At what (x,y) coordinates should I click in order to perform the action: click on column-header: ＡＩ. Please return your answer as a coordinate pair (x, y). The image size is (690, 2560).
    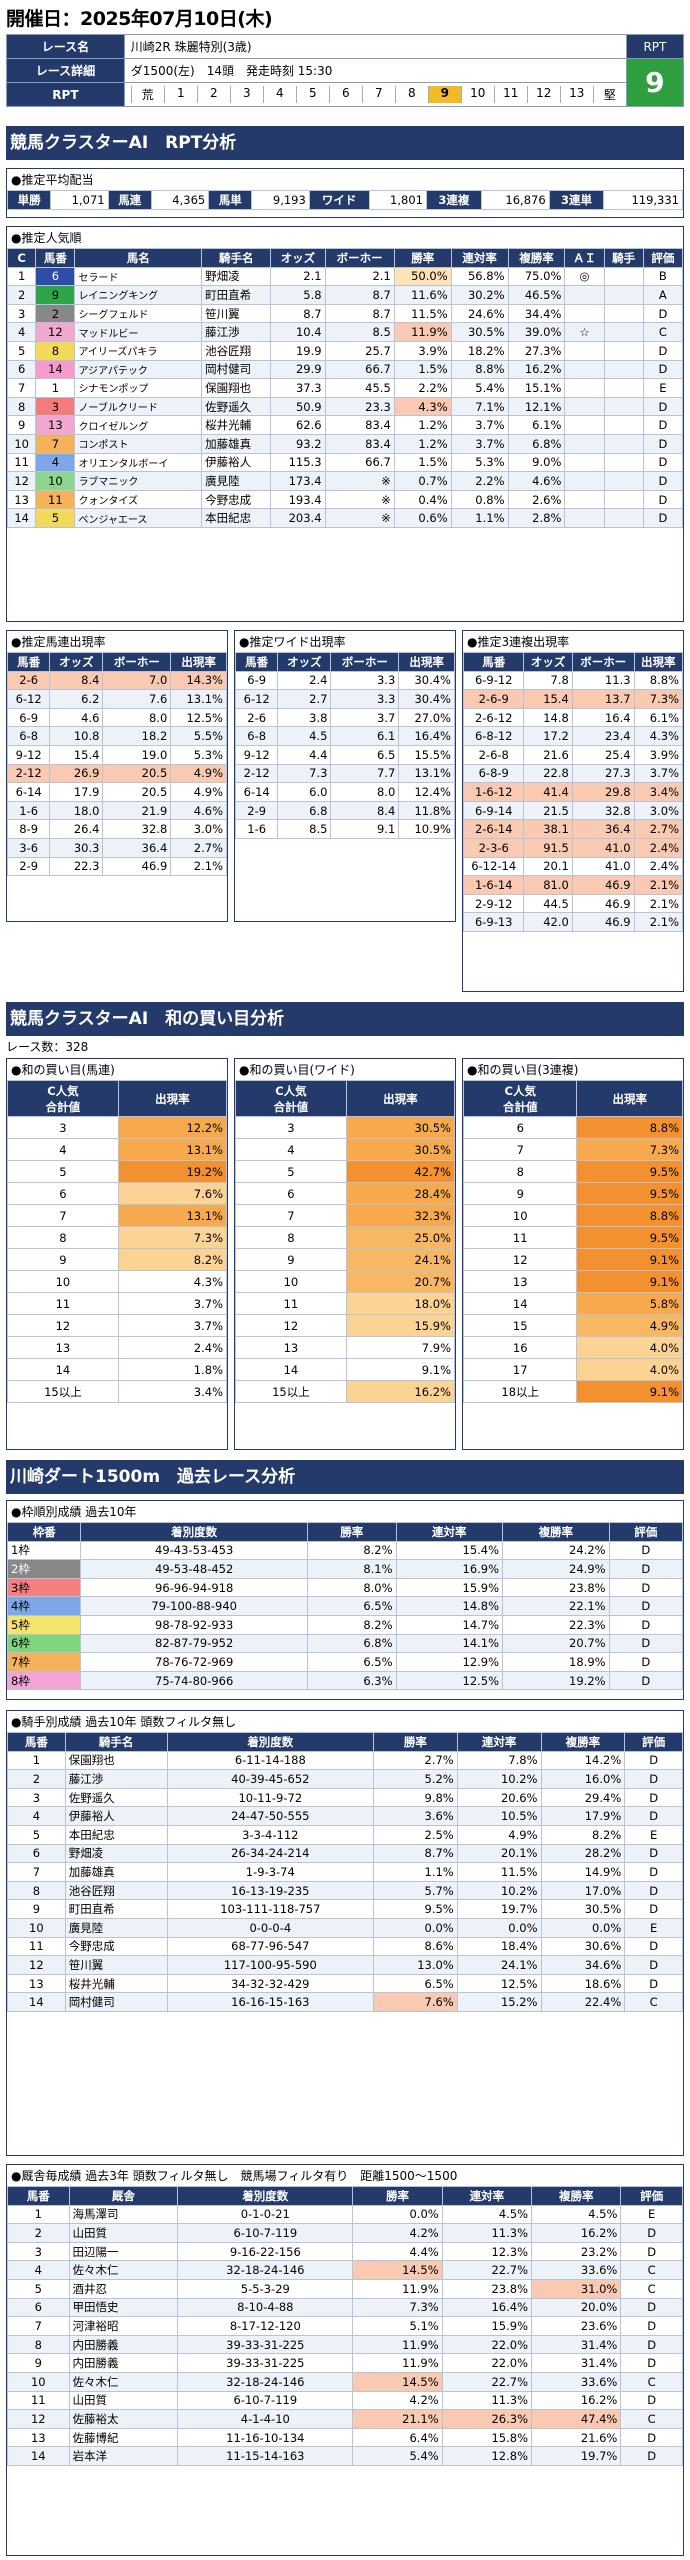
    Looking at the image, I should click on (584, 258).